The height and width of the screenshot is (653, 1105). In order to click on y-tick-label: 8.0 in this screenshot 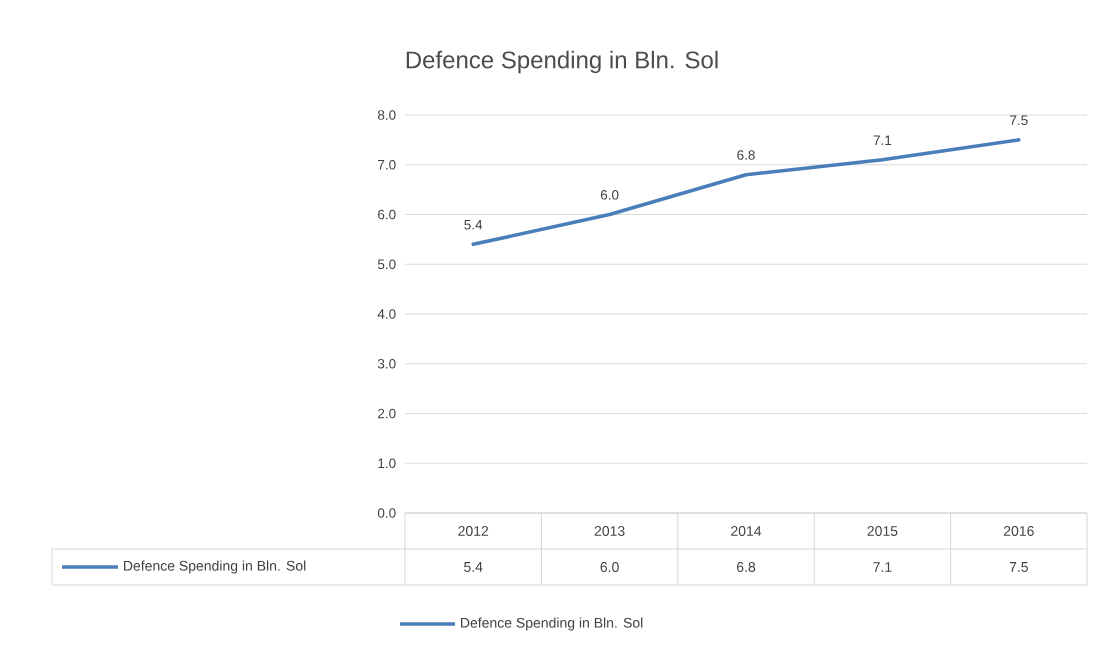, I will do `click(386, 115)`.